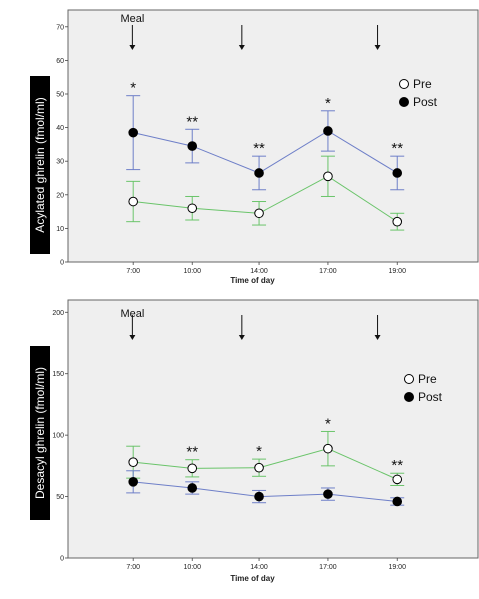  What do you see at coordinates (60, 195) in the screenshot?
I see `y-tick-label: 20` at bounding box center [60, 195].